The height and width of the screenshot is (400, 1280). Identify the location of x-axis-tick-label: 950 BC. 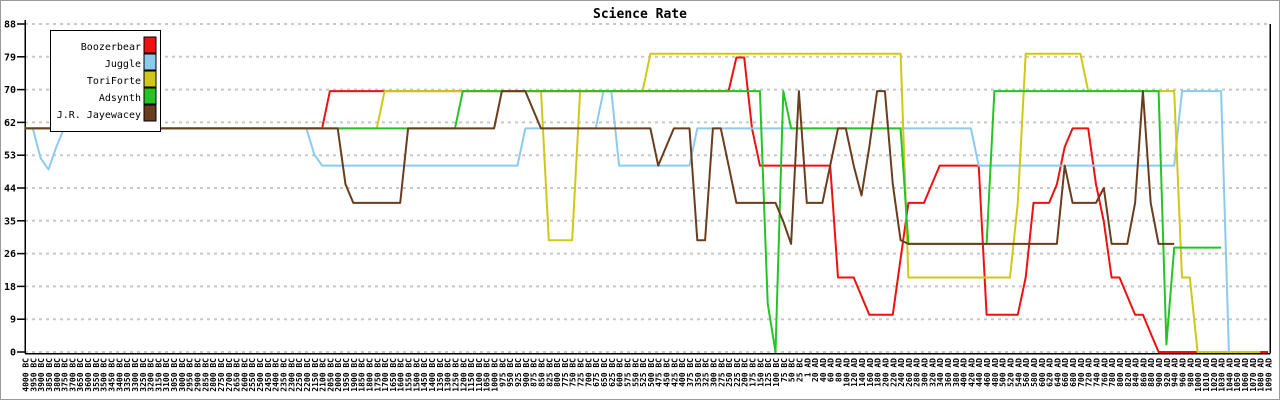
(510, 372).